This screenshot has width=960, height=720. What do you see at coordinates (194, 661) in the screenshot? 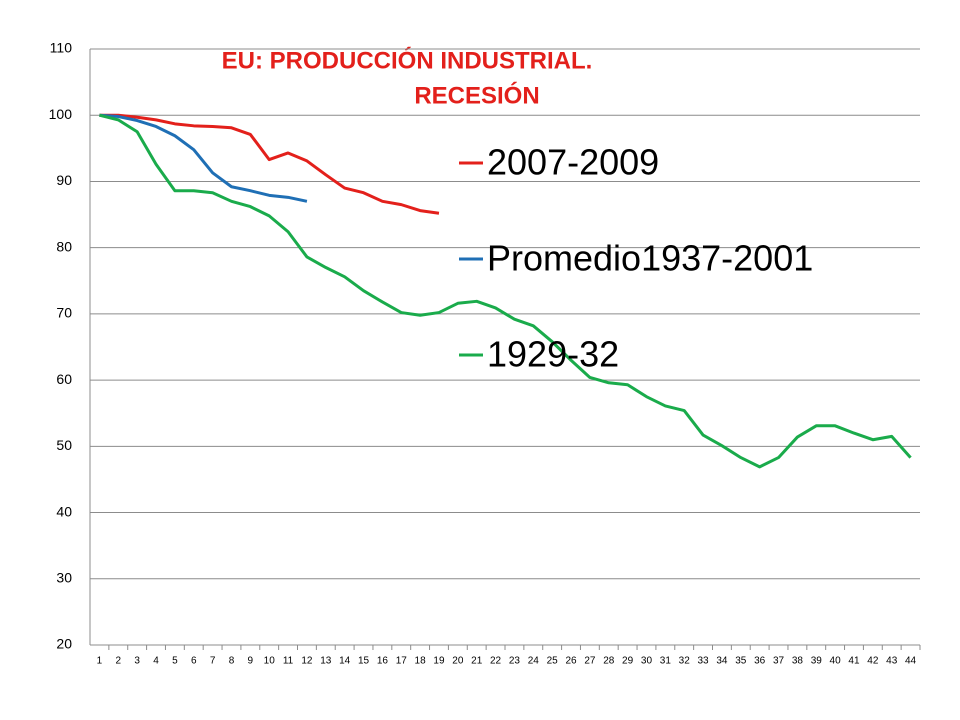
I see `x-tick-label: 6` at bounding box center [194, 661].